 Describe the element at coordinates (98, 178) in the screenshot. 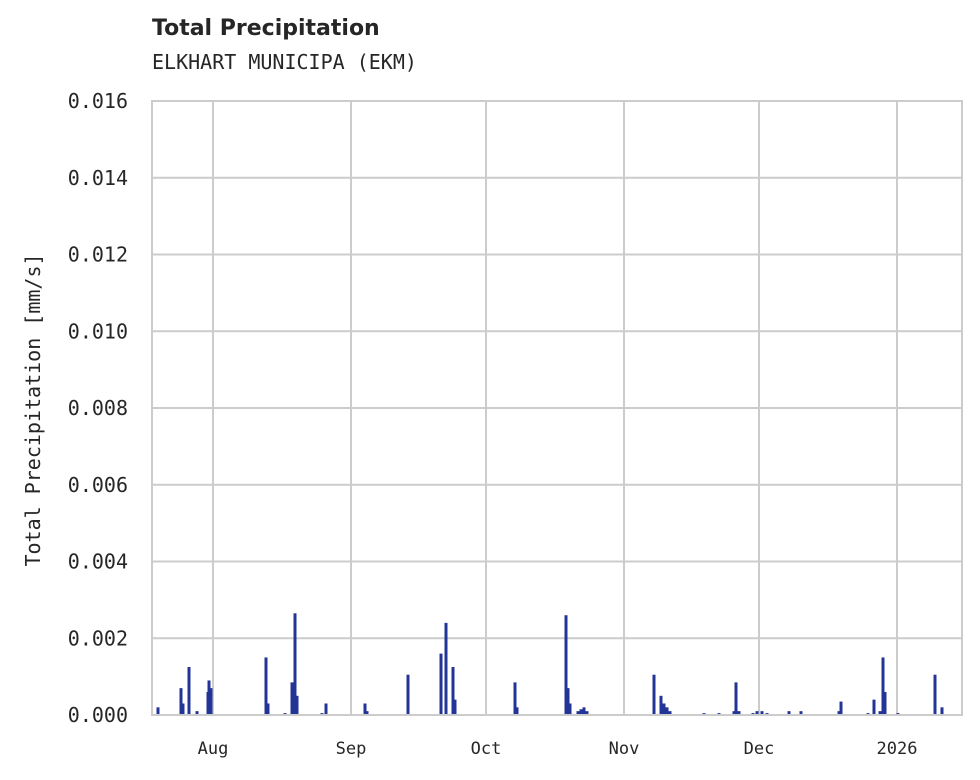

I see `y-tick-label: 0.014` at that location.